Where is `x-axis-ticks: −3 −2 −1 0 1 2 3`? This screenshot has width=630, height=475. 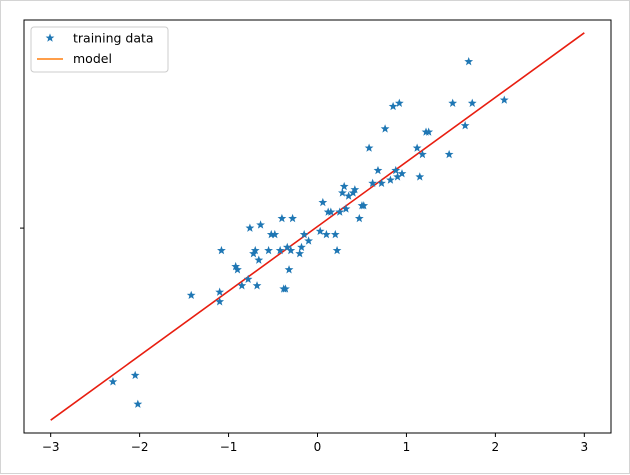 x-axis-ticks: −3 −2 −1 0 1 2 3 is located at coordinates (315, 443).